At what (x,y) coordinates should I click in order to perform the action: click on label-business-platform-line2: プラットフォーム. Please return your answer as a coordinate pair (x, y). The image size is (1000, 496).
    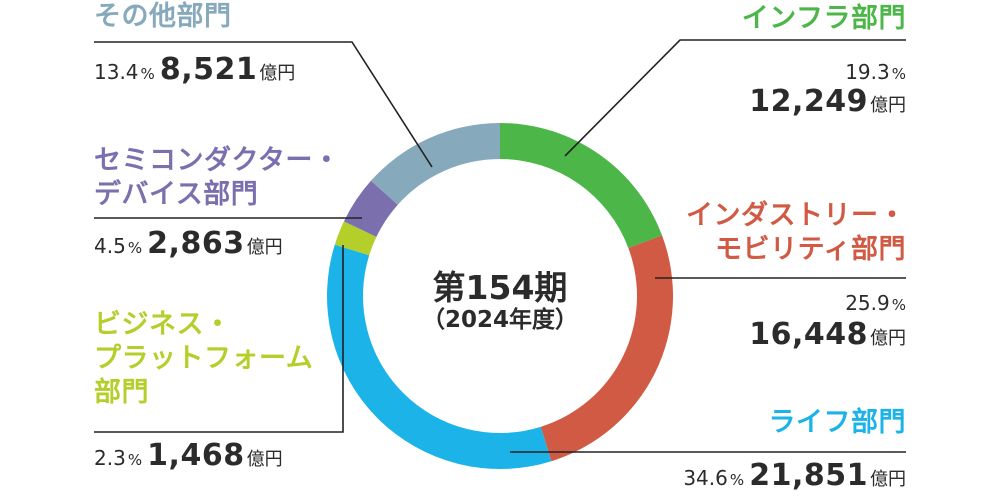
    Looking at the image, I should click on (204, 358).